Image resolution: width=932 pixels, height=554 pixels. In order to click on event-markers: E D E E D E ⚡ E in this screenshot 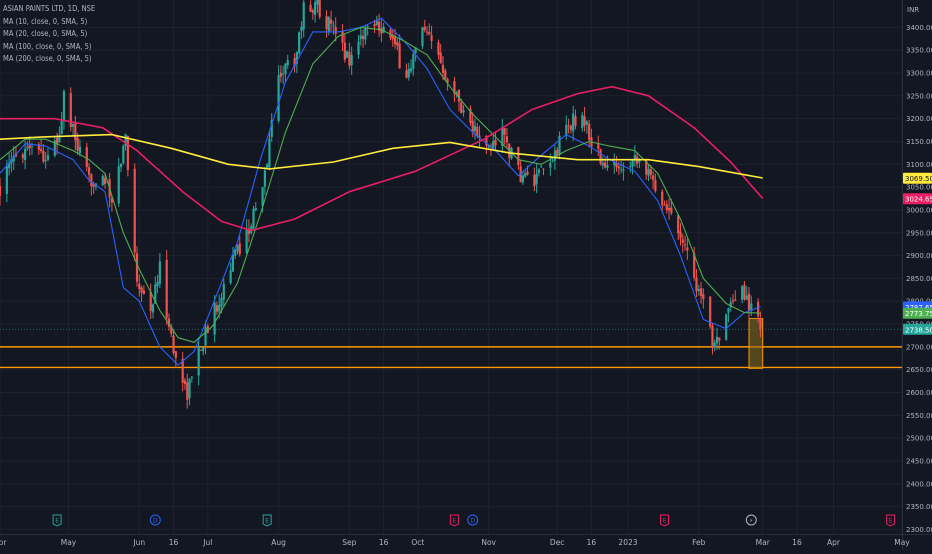, I will do `click(474, 520)`.